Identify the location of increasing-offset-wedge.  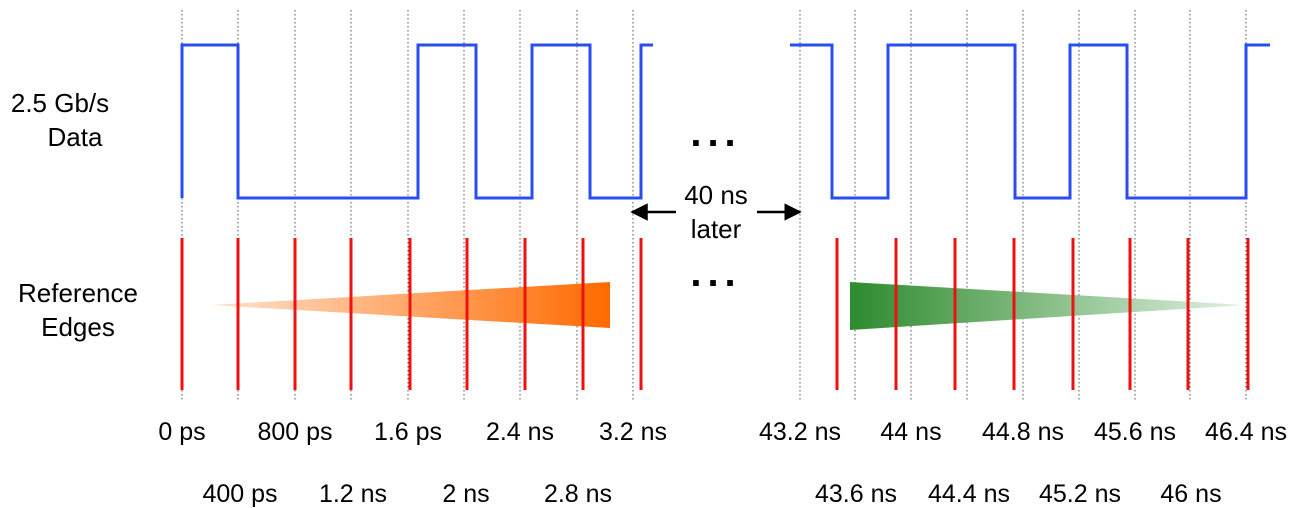
(1047, 306).